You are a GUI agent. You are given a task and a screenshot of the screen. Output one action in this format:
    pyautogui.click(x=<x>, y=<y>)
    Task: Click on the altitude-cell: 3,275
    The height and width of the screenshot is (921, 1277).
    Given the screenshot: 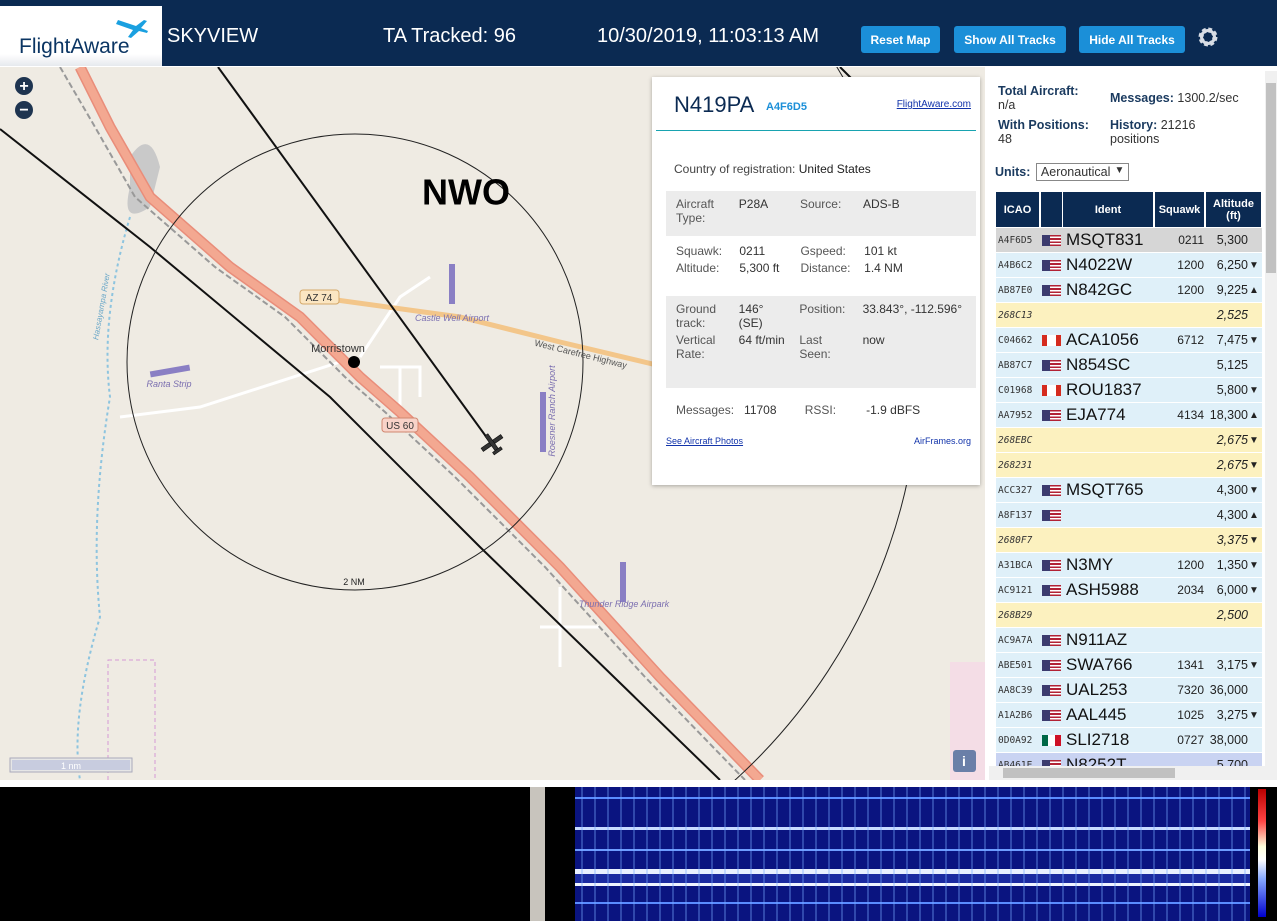 What is the action you would take?
    pyautogui.click(x=1232, y=715)
    